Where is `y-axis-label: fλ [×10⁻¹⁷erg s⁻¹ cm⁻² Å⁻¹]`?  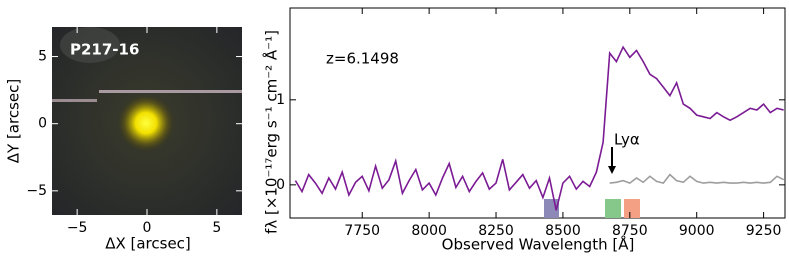 y-axis-label: fλ [×10⁻¹⁷erg s⁻¹ cm⁻² Å⁻¹] is located at coordinates (271, 132).